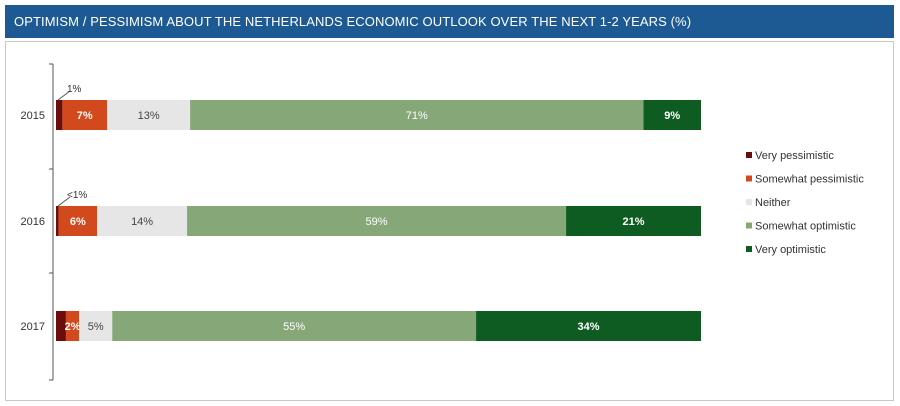 Image resolution: width=900 pixels, height=406 pixels. I want to click on data-label: 2%, so click(73, 327).